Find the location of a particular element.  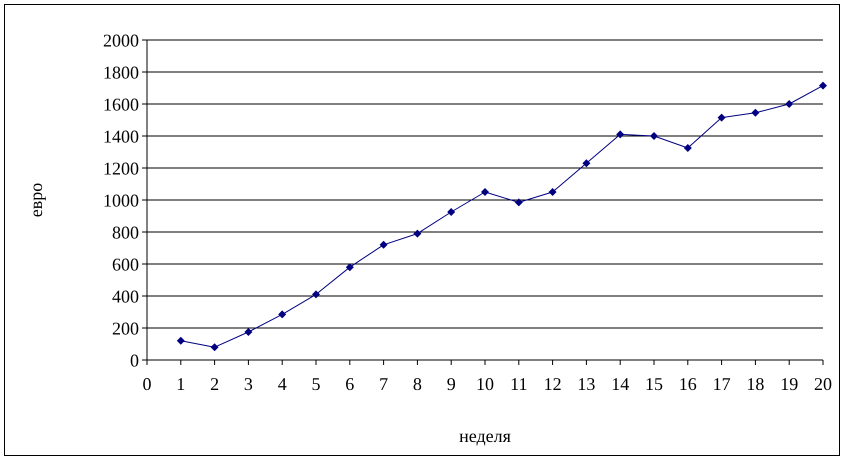

x-tick-label: 5 is located at coordinates (316, 384).